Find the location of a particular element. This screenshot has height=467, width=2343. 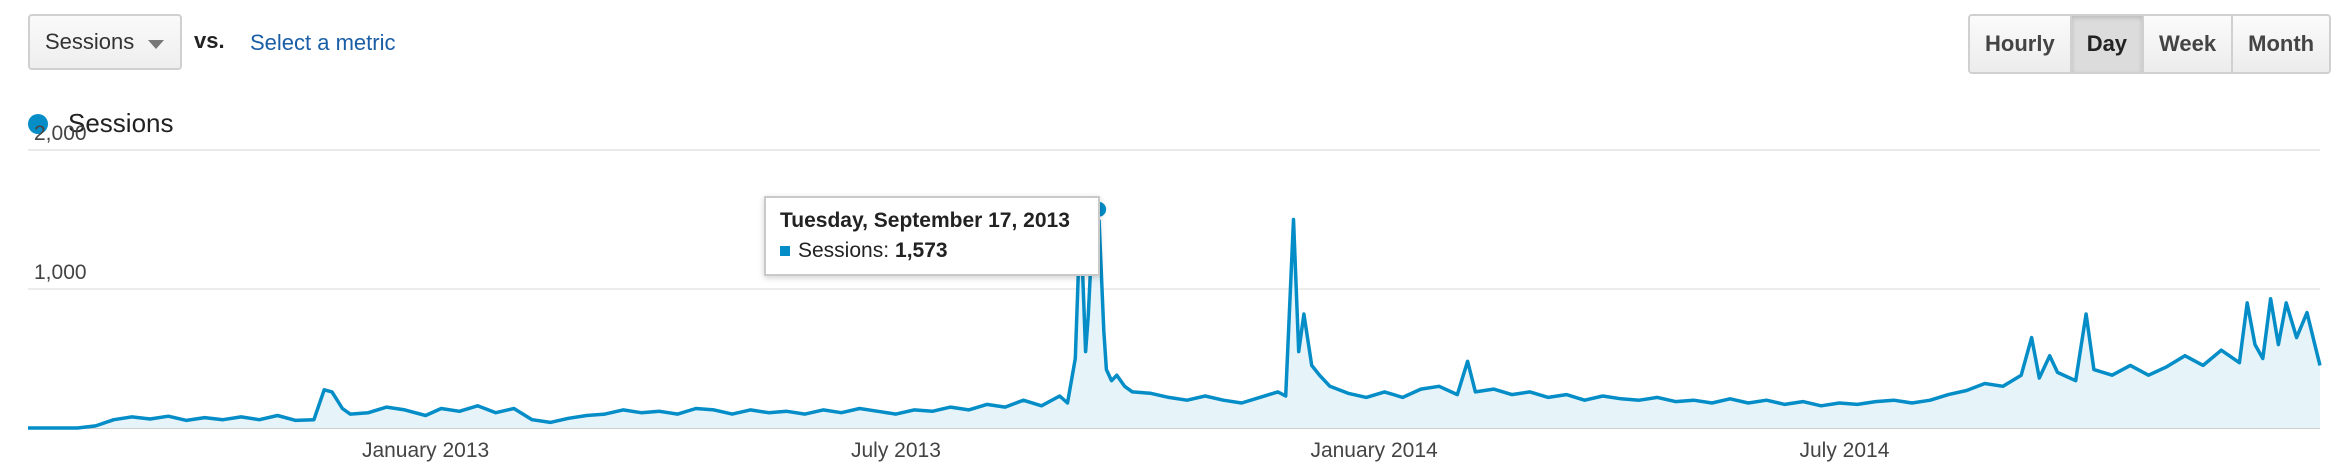

granularity-day-button: Day is located at coordinates (2106, 44).